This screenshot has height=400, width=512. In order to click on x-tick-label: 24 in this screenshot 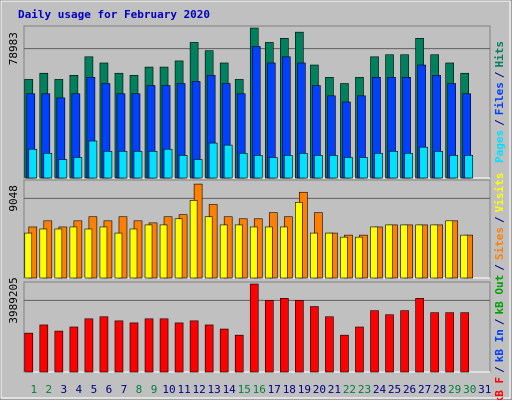, I will do `click(380, 389)`.